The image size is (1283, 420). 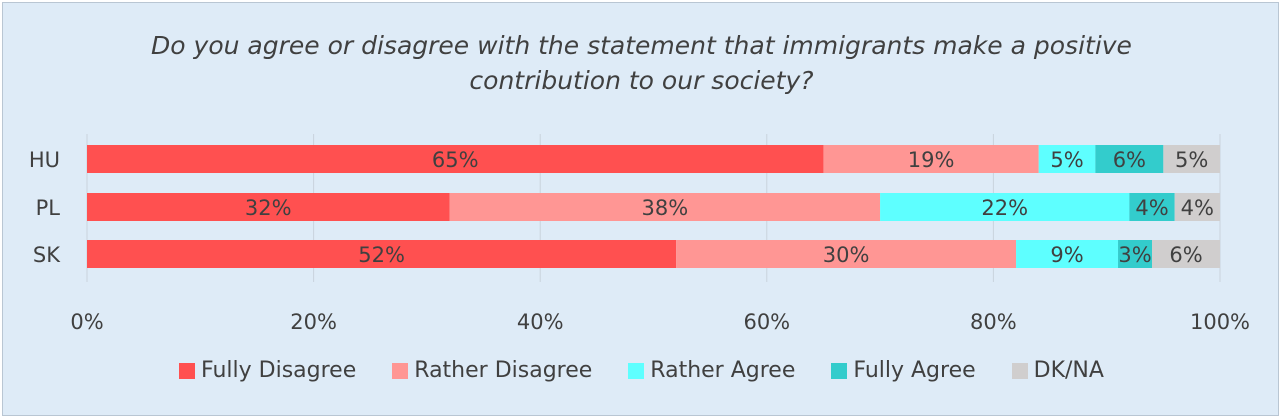 I want to click on legend-item: Fully Agree, so click(x=903, y=370).